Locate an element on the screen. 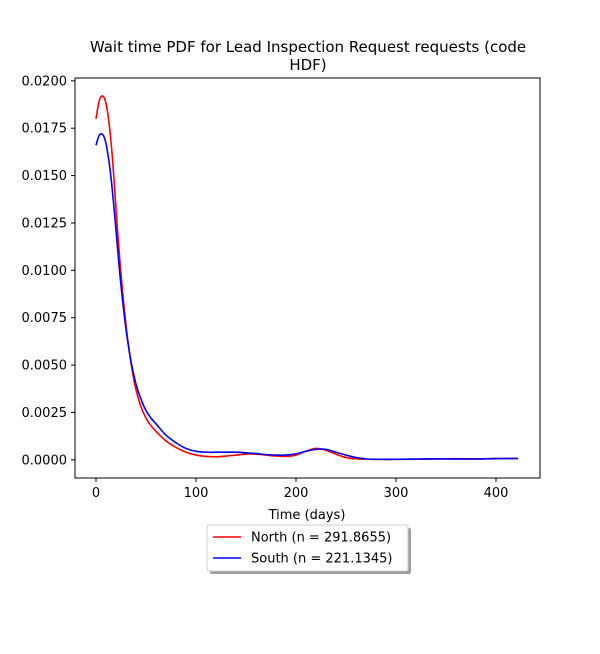 Image resolution: width=600 pixels, height=654 pixels. y-tick-label: 0.0025 is located at coordinates (45, 413).